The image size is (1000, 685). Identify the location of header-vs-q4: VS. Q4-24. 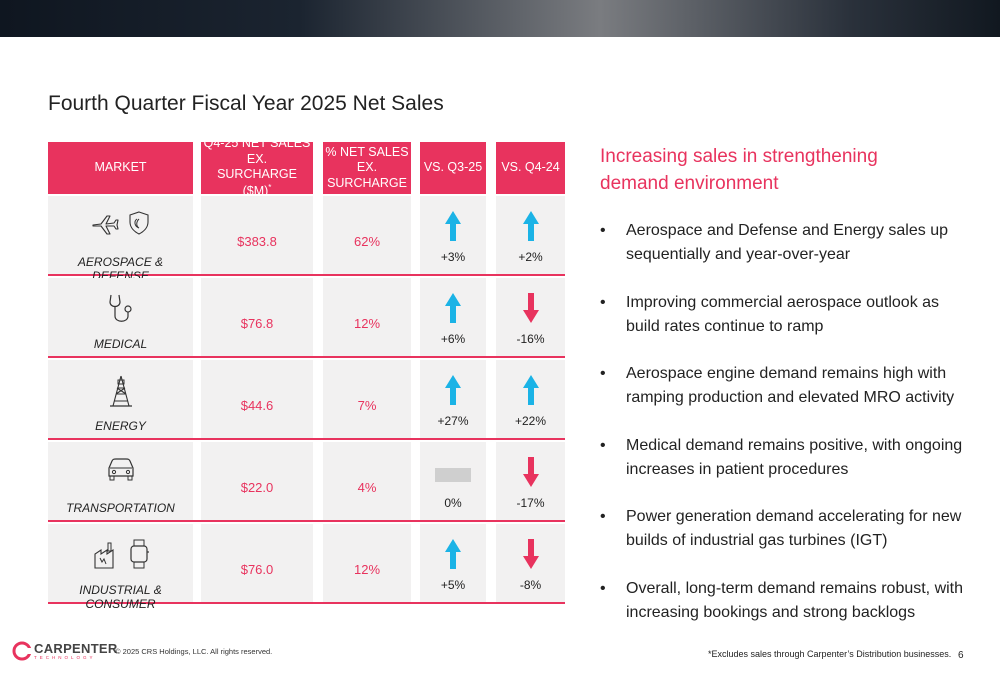
(530, 168).